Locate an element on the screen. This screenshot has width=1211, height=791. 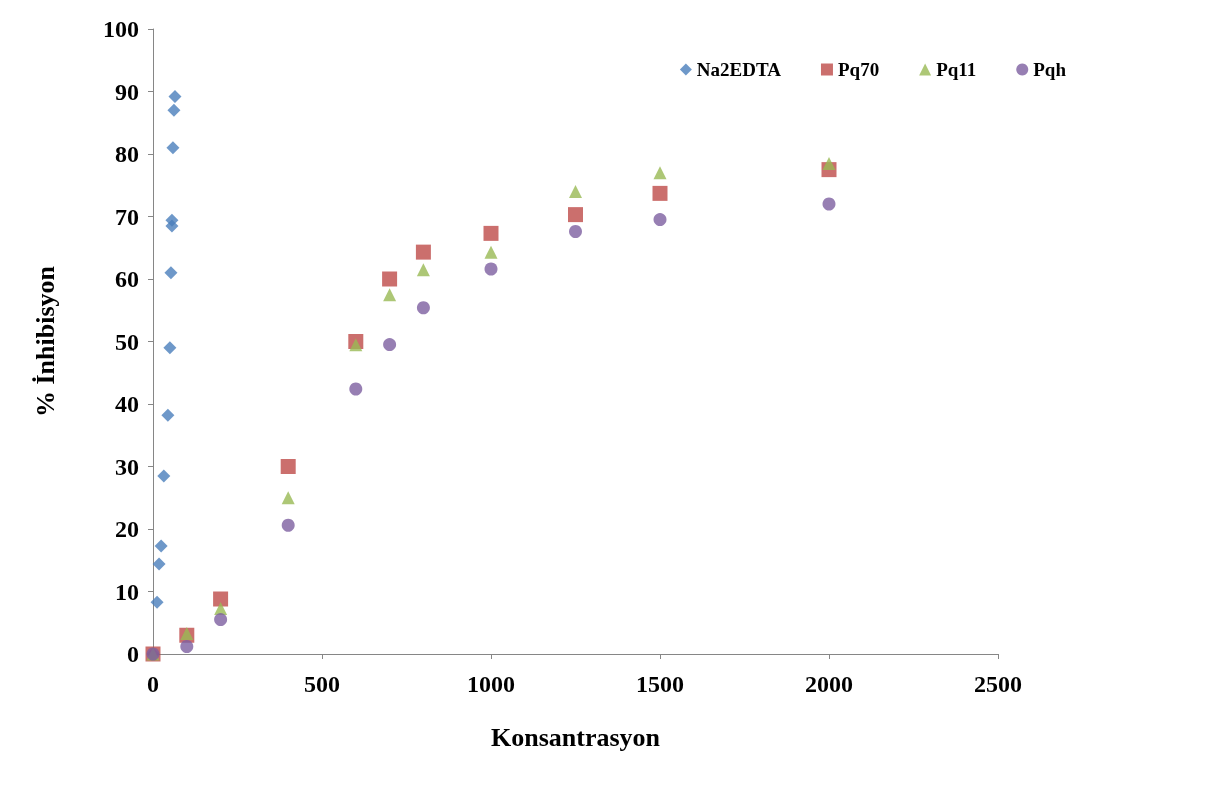
x-tick-label: 2500 is located at coordinates (998, 684).